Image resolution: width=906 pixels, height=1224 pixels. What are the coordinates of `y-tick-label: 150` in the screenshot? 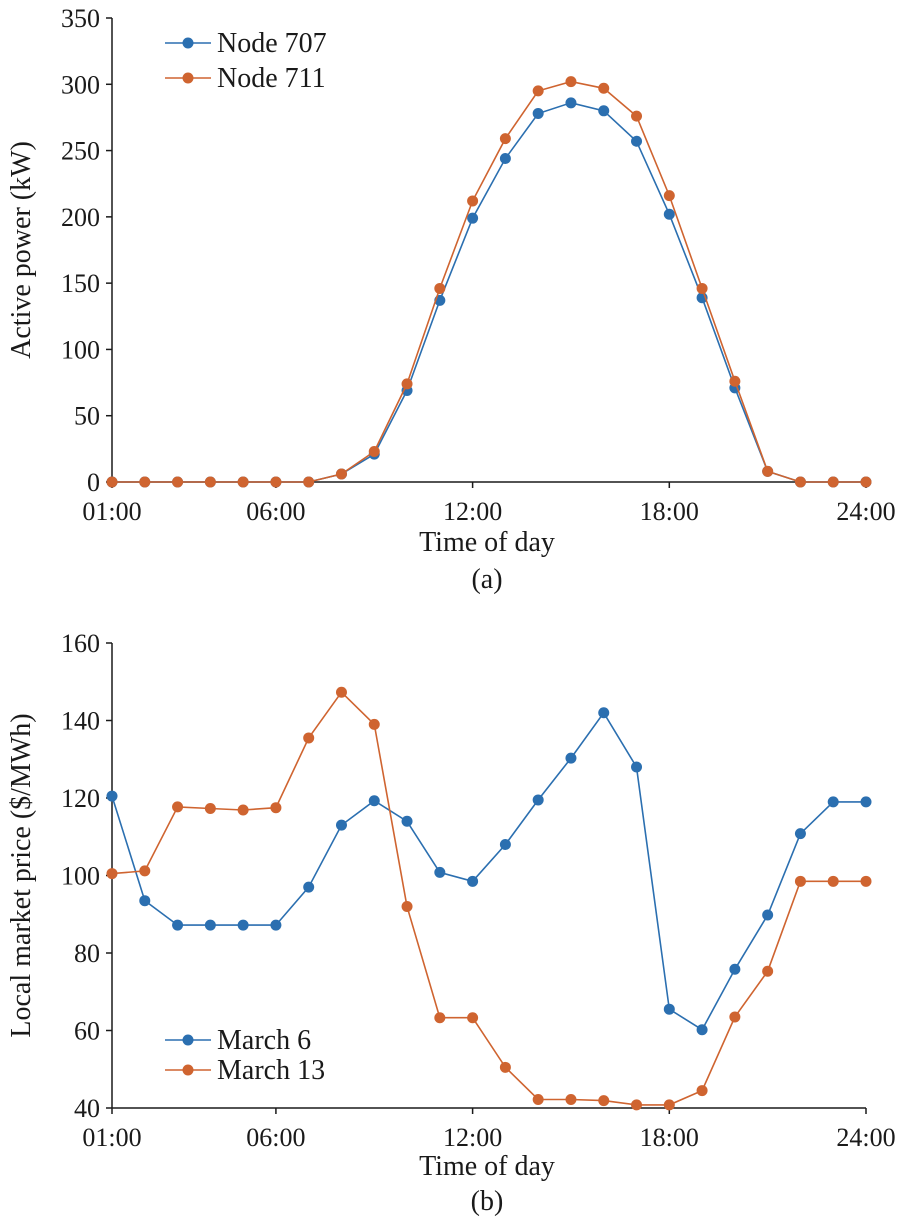 It's located at (80, 283).